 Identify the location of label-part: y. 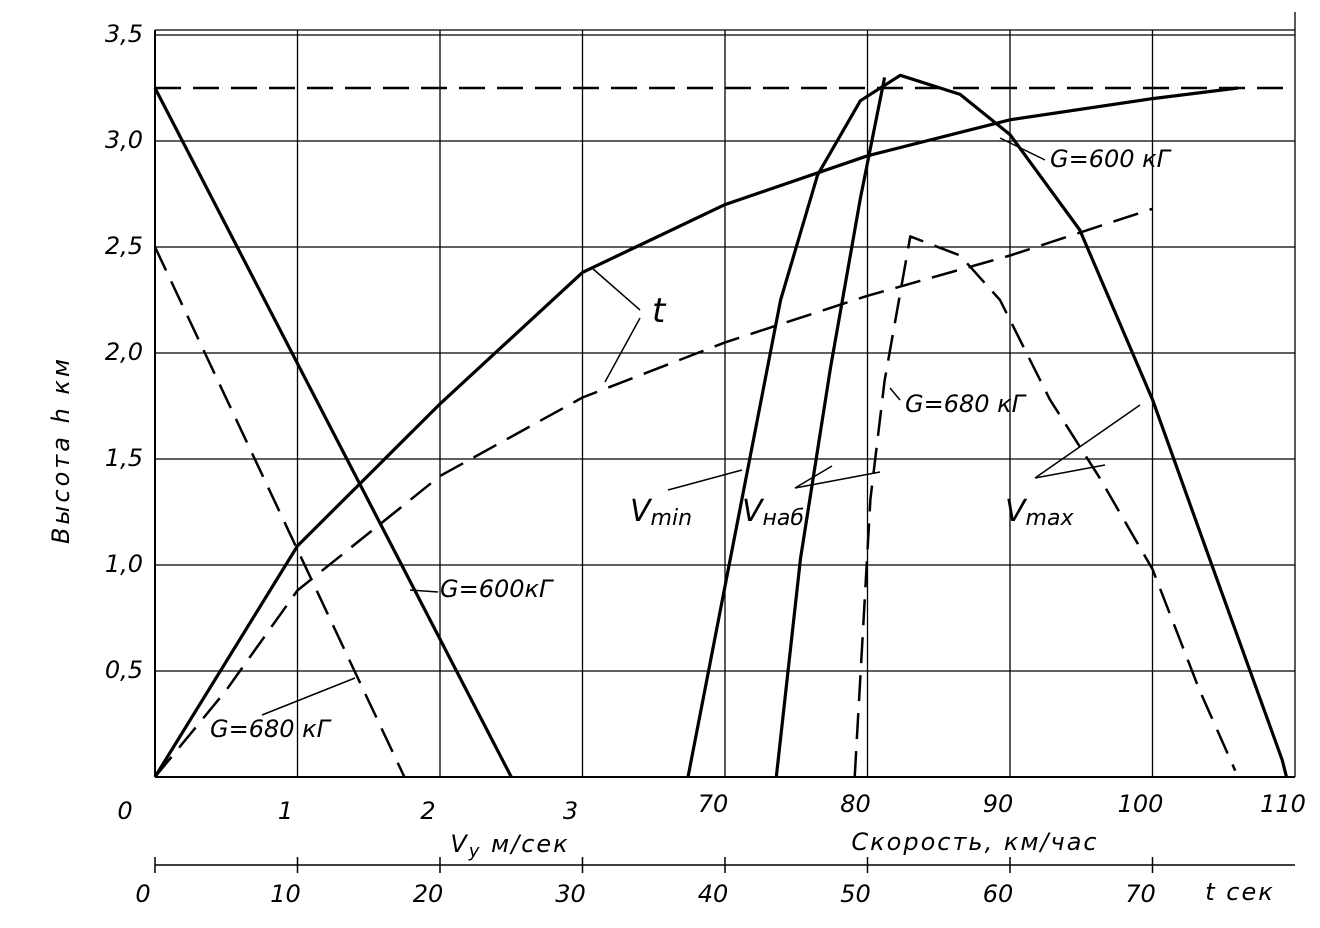
(475, 851).